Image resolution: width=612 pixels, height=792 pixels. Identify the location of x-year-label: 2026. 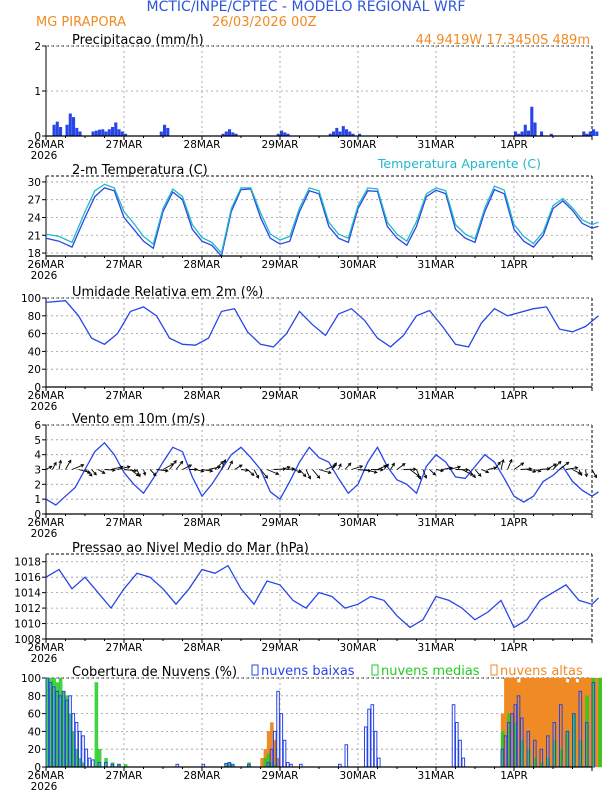
(44, 276).